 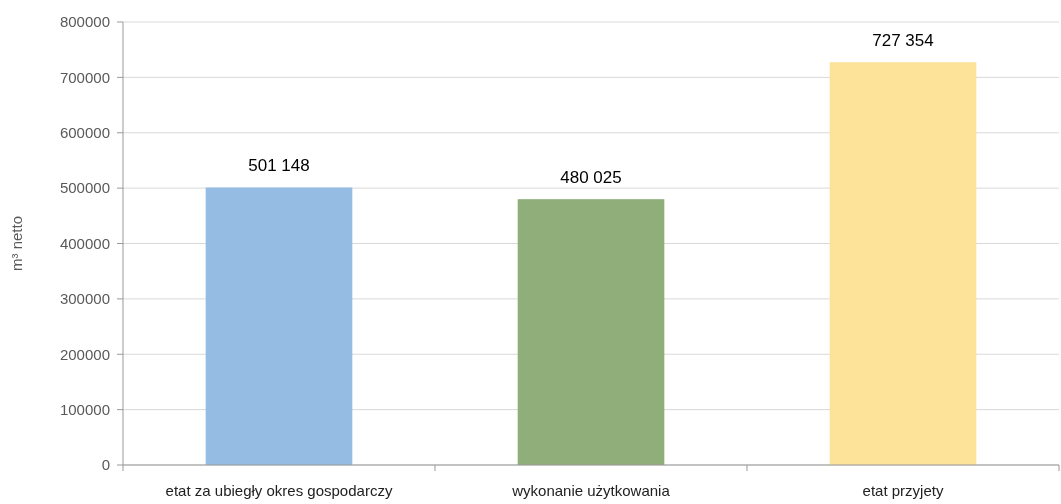 I want to click on y-axis-title: m³ netto, so click(x=16, y=243).